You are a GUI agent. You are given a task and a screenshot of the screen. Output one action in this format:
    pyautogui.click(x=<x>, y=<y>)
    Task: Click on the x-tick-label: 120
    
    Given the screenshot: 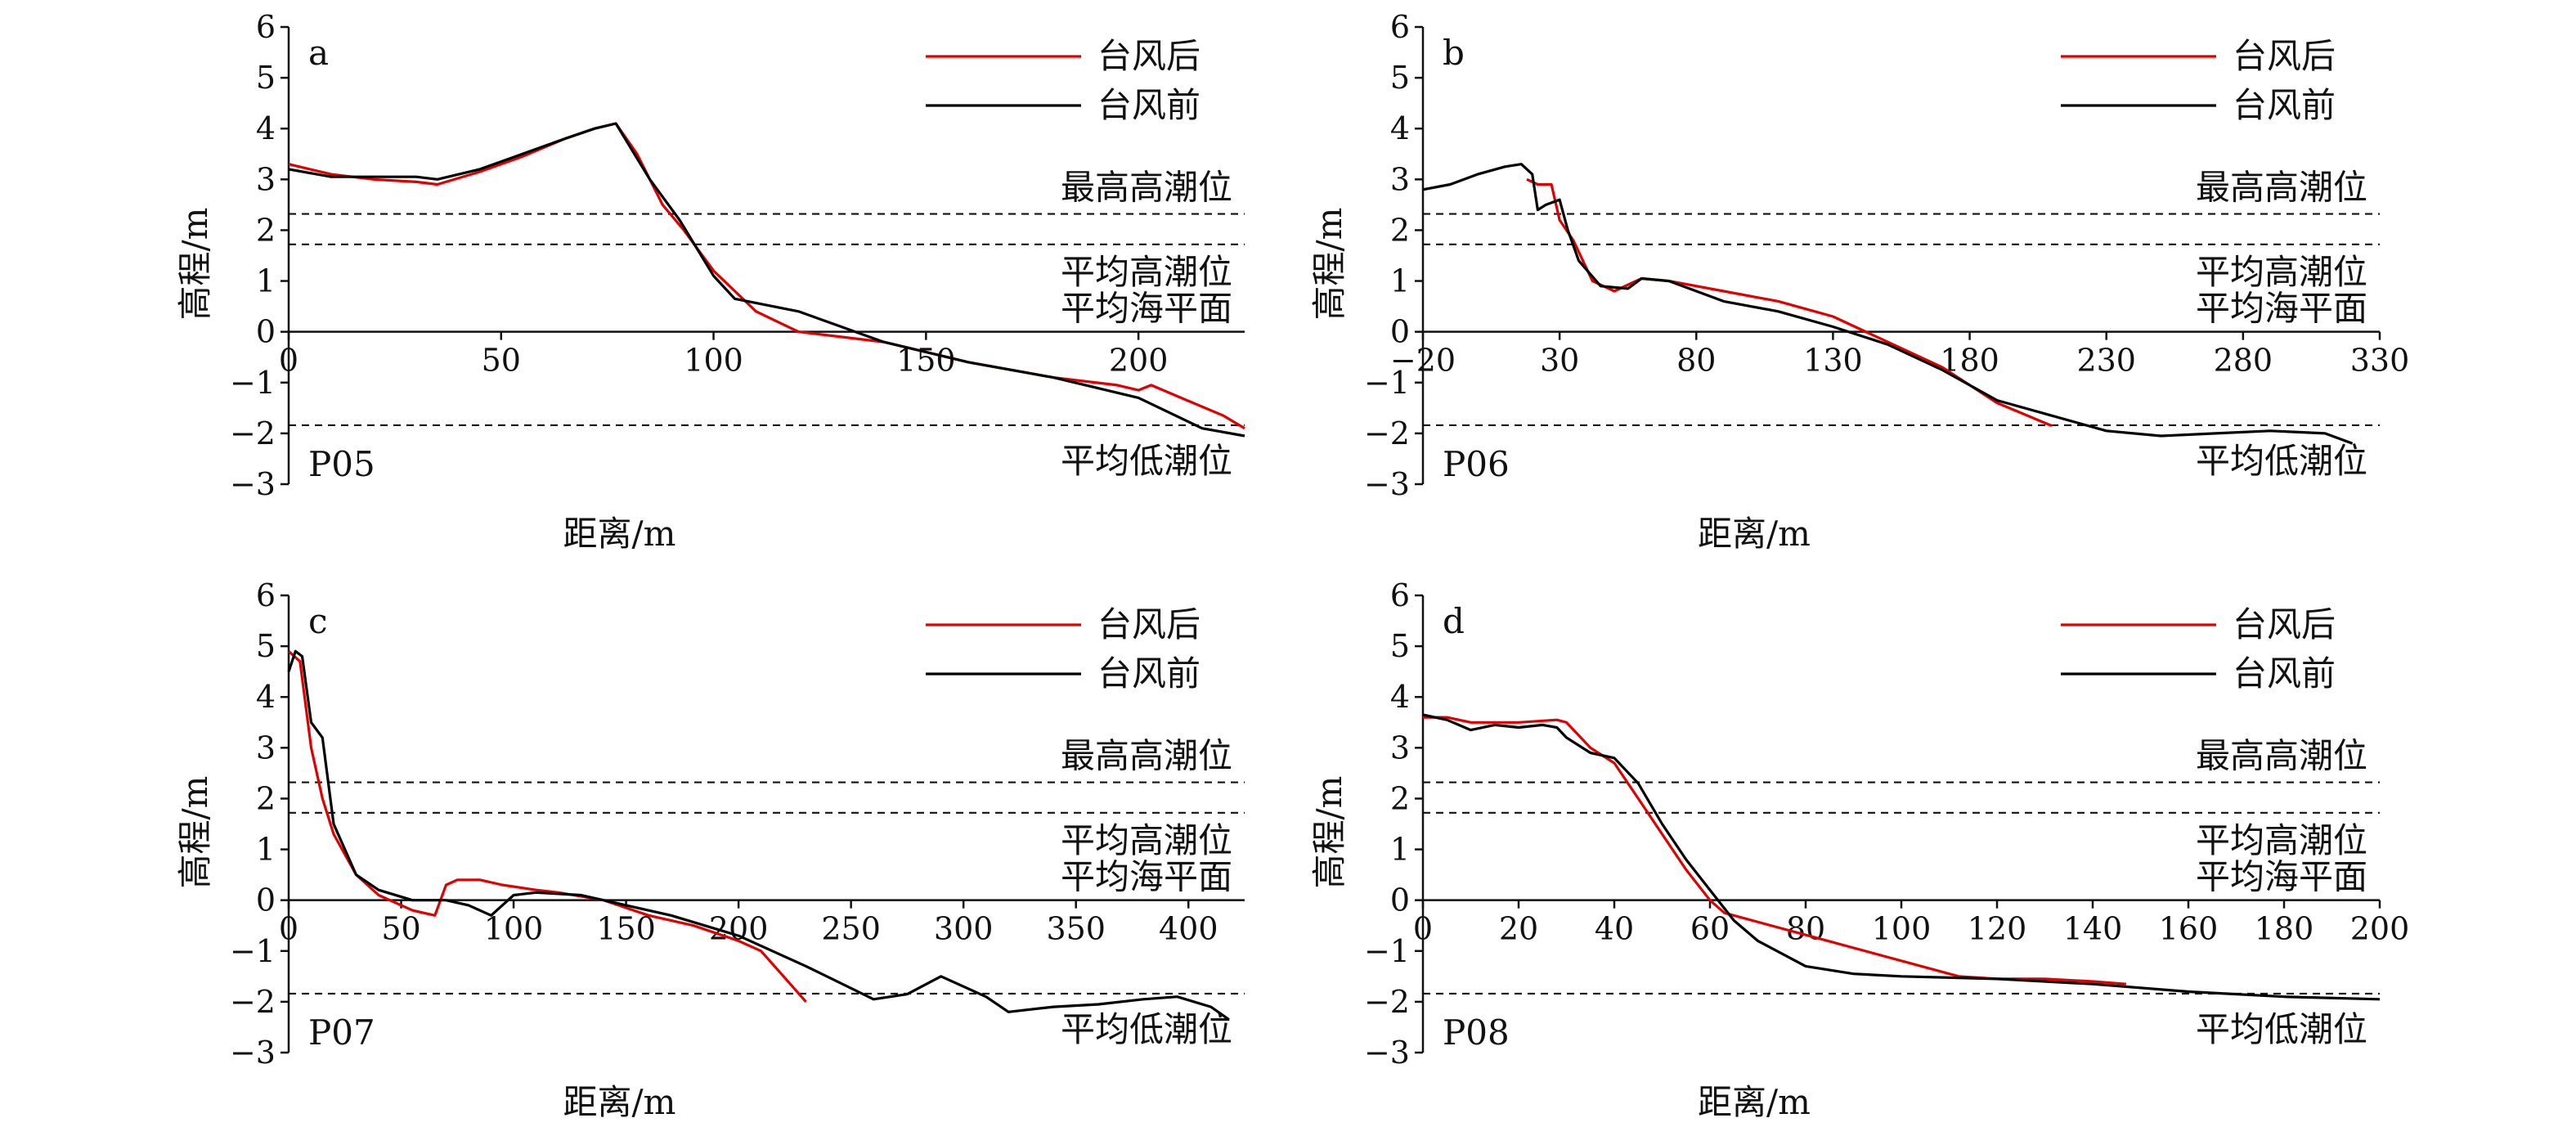 What is the action you would take?
    pyautogui.click(x=1997, y=929)
    